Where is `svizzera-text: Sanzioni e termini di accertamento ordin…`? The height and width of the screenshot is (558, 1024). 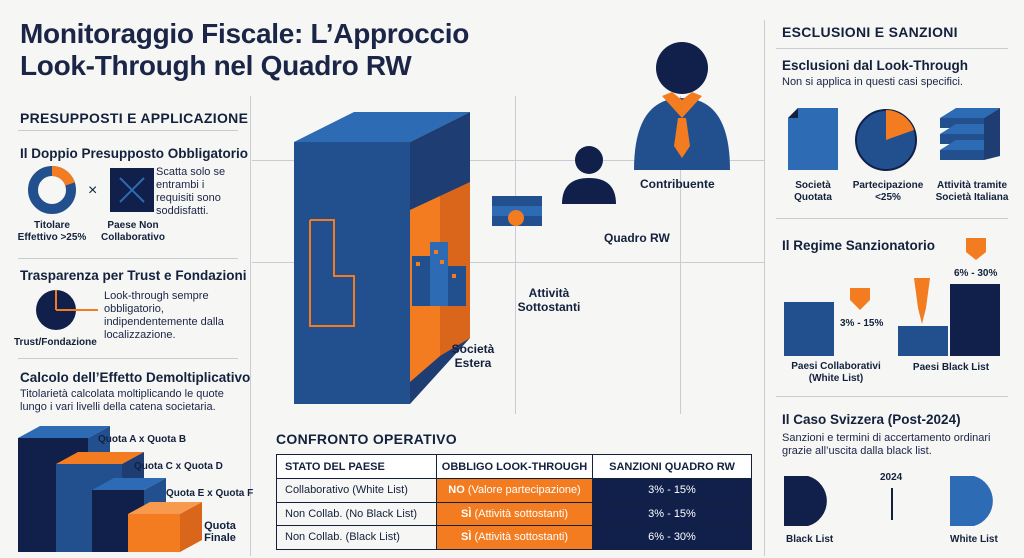
svizzera-text: Sanzioni e termini di accertamento ordin… is located at coordinates (886, 444).